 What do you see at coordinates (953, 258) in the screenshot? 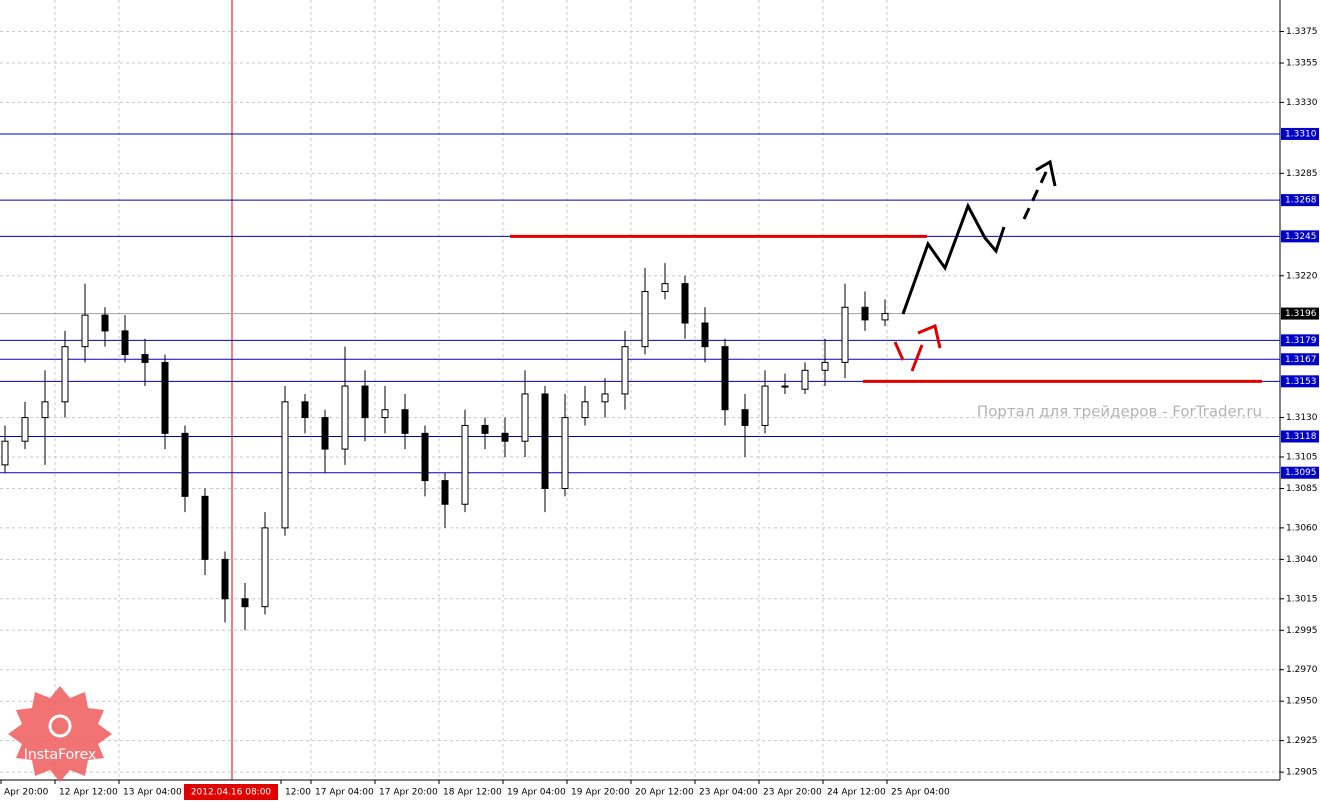
I see `forecast-path` at bounding box center [953, 258].